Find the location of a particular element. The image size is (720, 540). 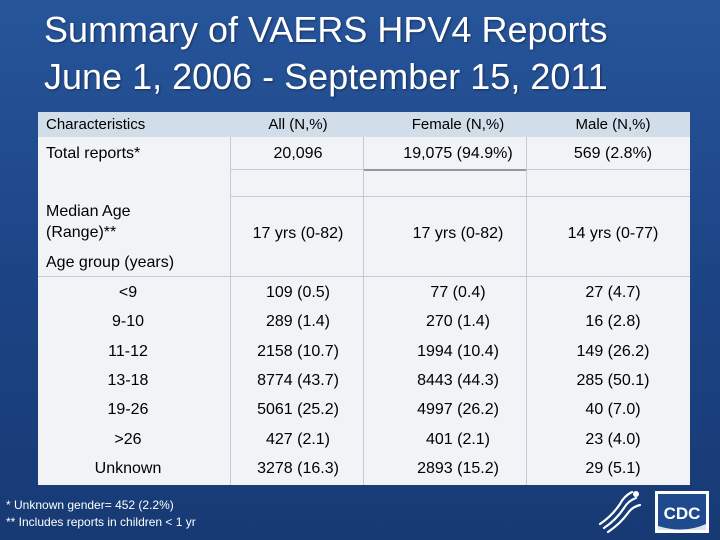

median-age-label-line-1: Median Age is located at coordinates (88, 211).